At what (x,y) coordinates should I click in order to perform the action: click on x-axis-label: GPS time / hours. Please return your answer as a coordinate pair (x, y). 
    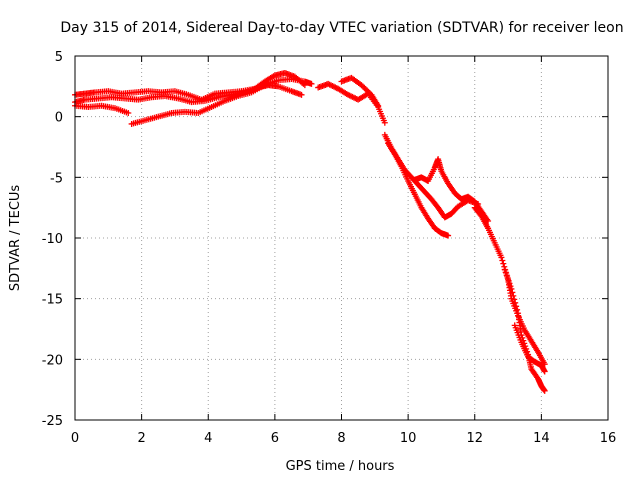
    Looking at the image, I should click on (340, 466).